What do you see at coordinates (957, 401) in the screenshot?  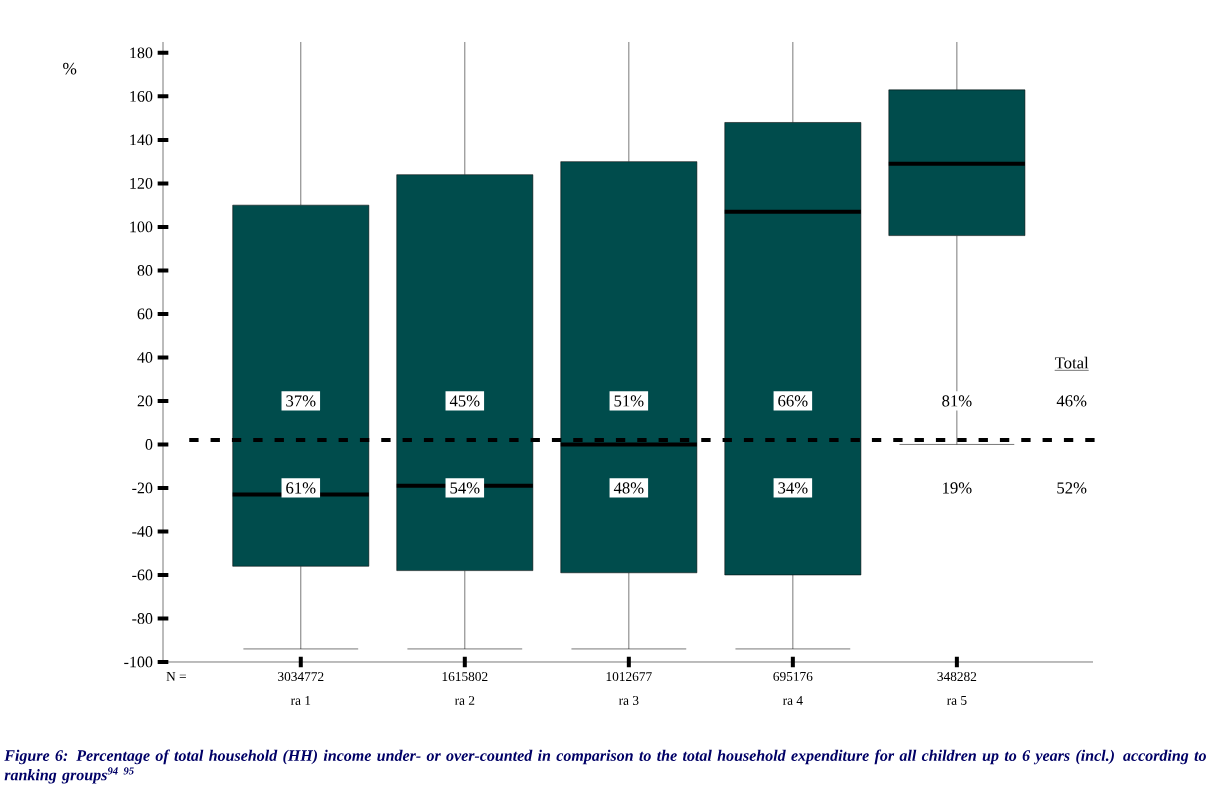 I see `annotation: 81%` at bounding box center [957, 401].